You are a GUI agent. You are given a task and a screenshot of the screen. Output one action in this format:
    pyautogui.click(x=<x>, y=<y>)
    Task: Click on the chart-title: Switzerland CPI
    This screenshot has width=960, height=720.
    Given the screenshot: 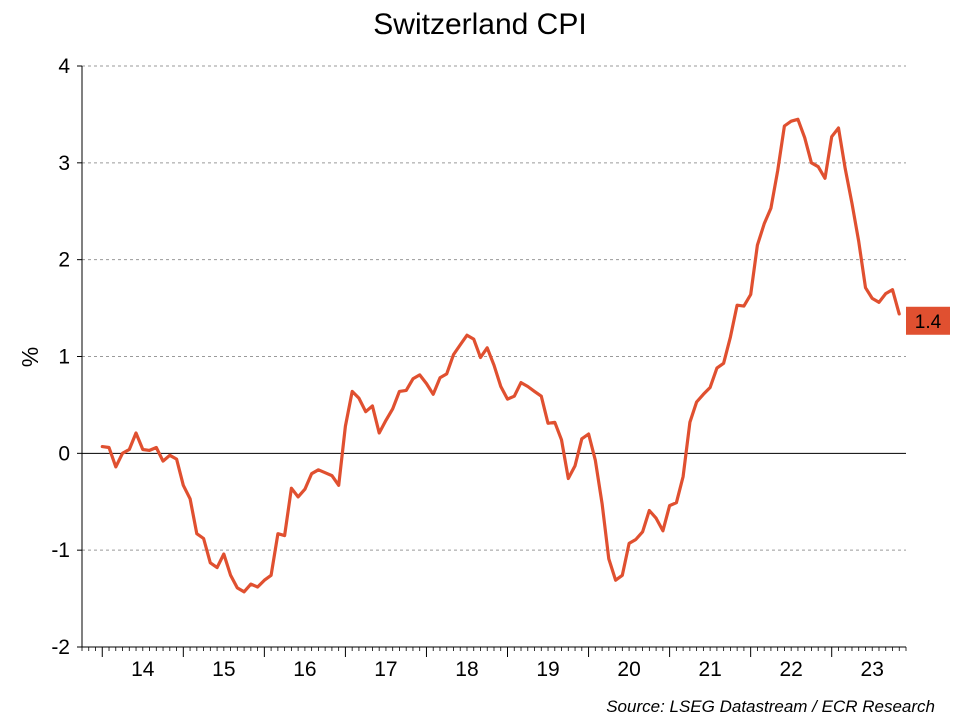 What is the action you would take?
    pyautogui.click(x=479, y=24)
    